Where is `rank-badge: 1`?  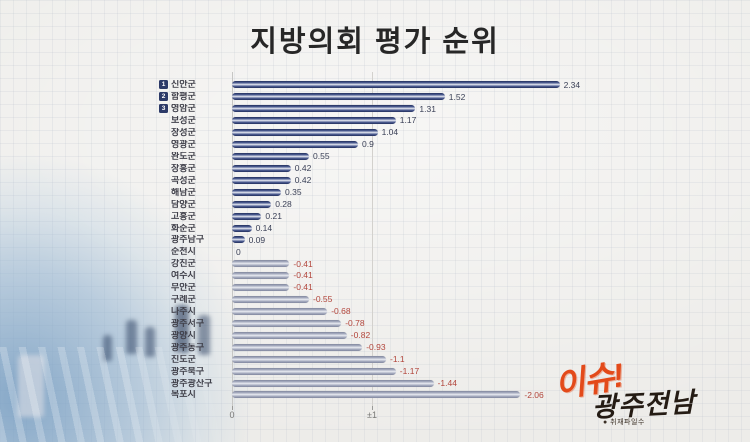
rank-badge: 1 is located at coordinates (163, 85).